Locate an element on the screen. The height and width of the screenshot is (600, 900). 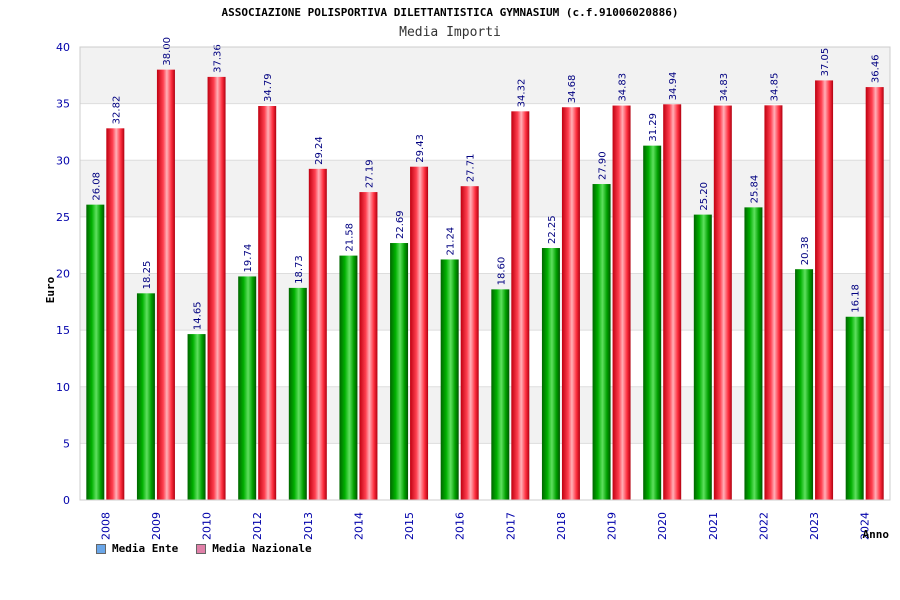
bar-value-label: 22.25 is located at coordinates (552, 229).